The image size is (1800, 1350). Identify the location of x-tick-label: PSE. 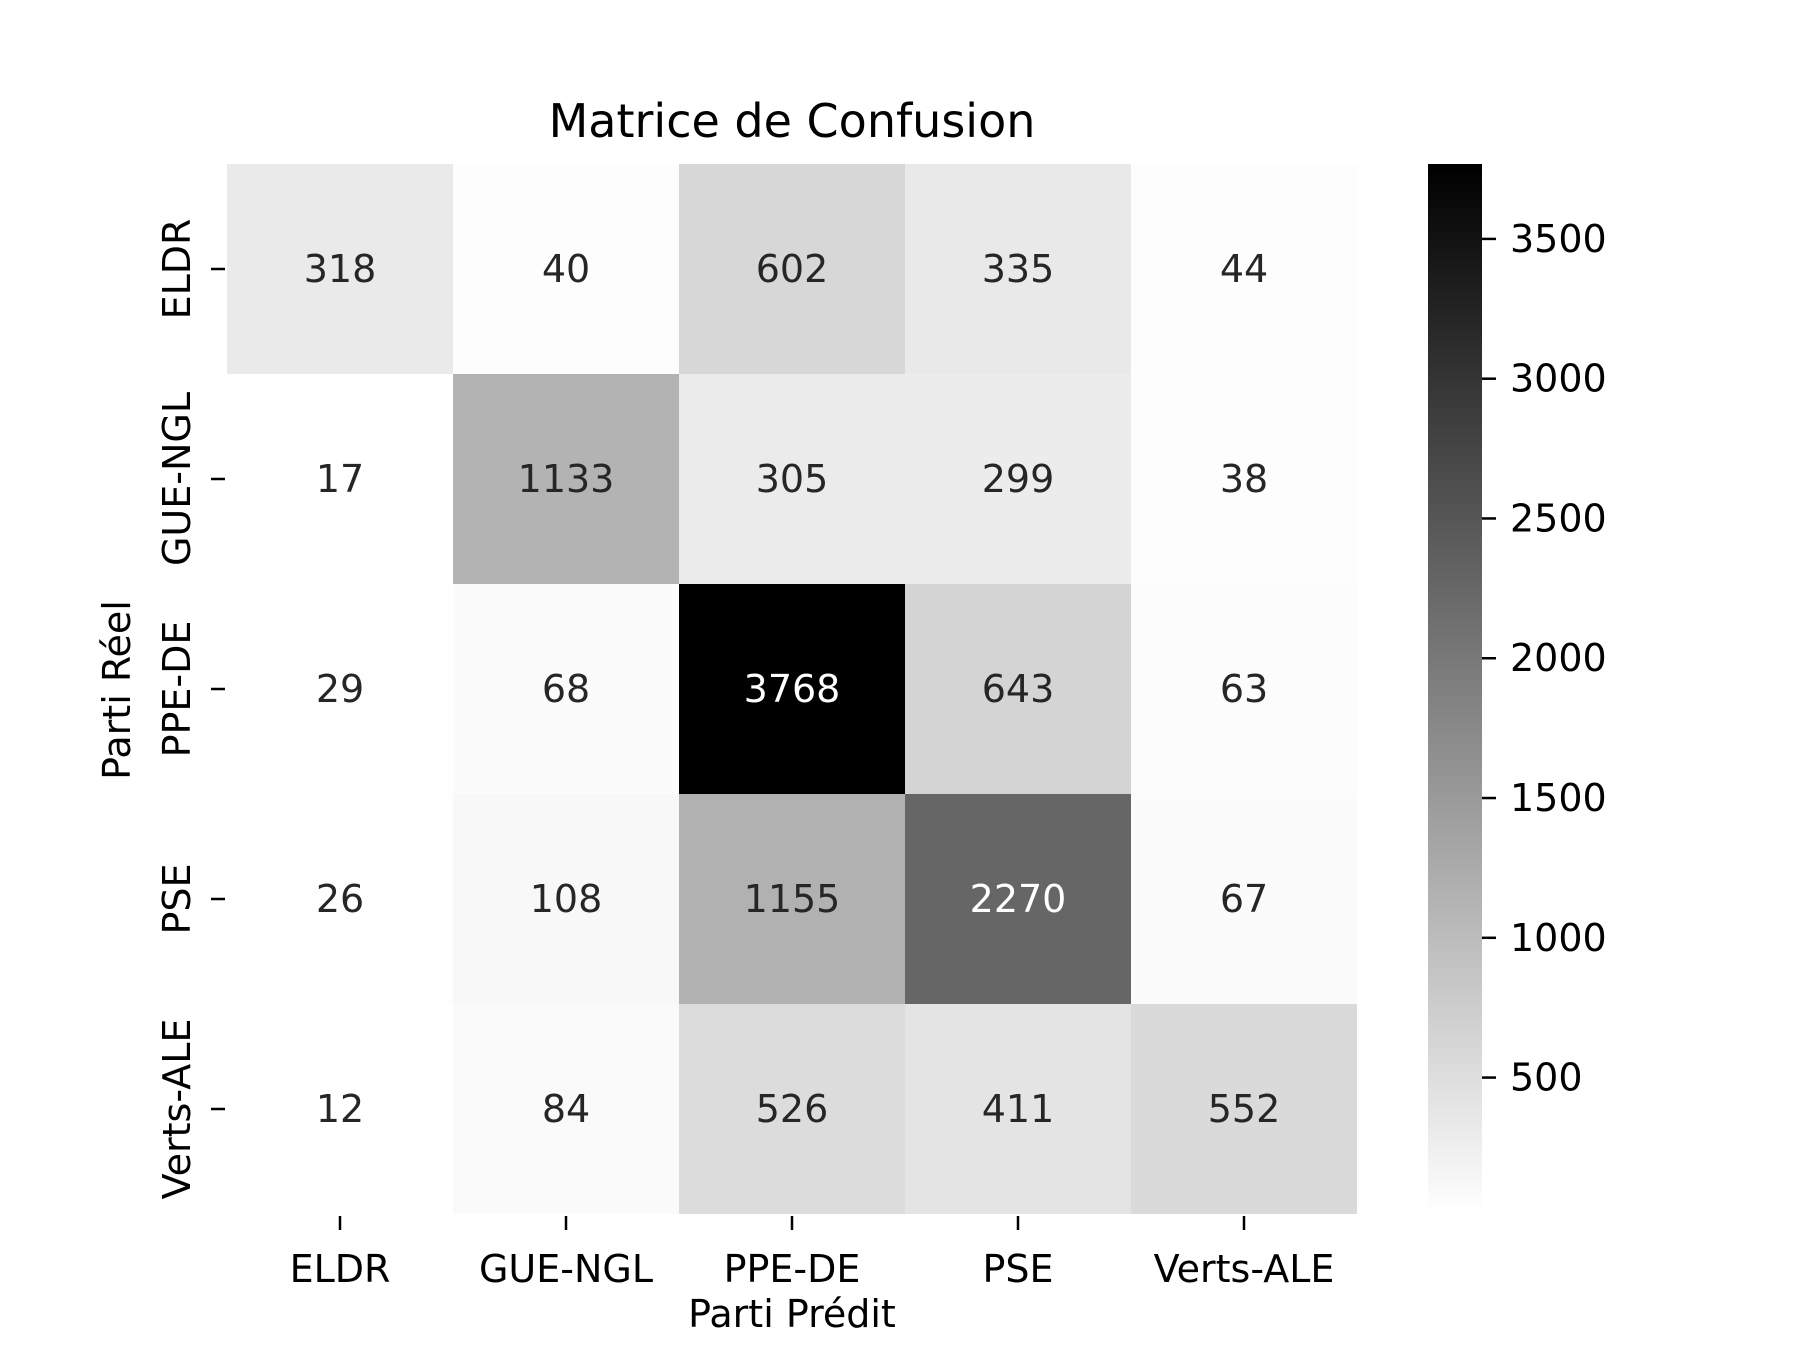
(1017, 1269).